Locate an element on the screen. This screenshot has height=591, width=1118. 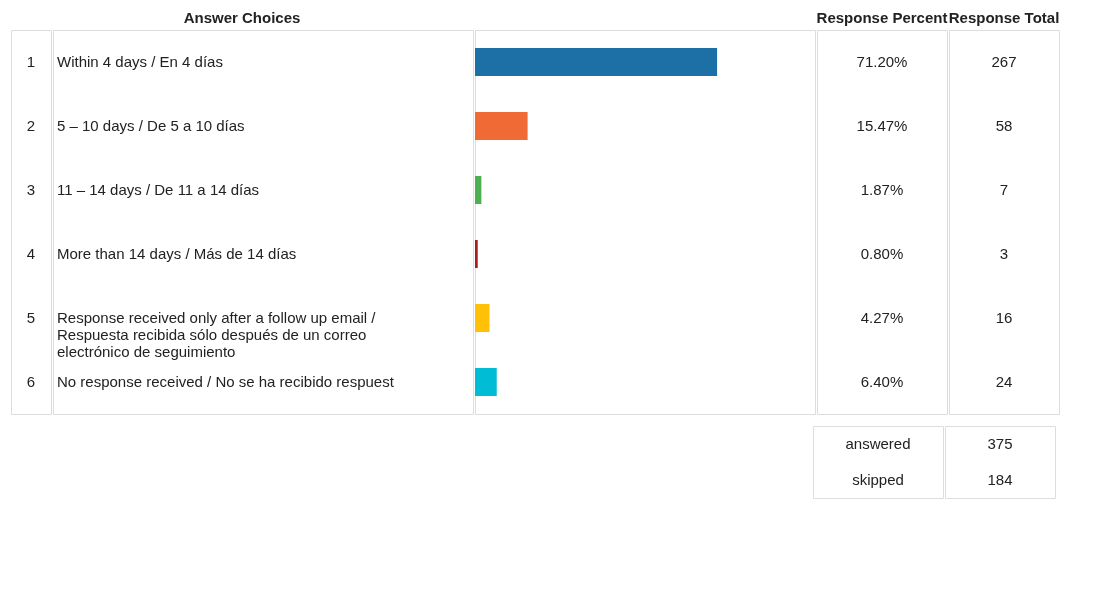
text: 1 is located at coordinates (31, 61).